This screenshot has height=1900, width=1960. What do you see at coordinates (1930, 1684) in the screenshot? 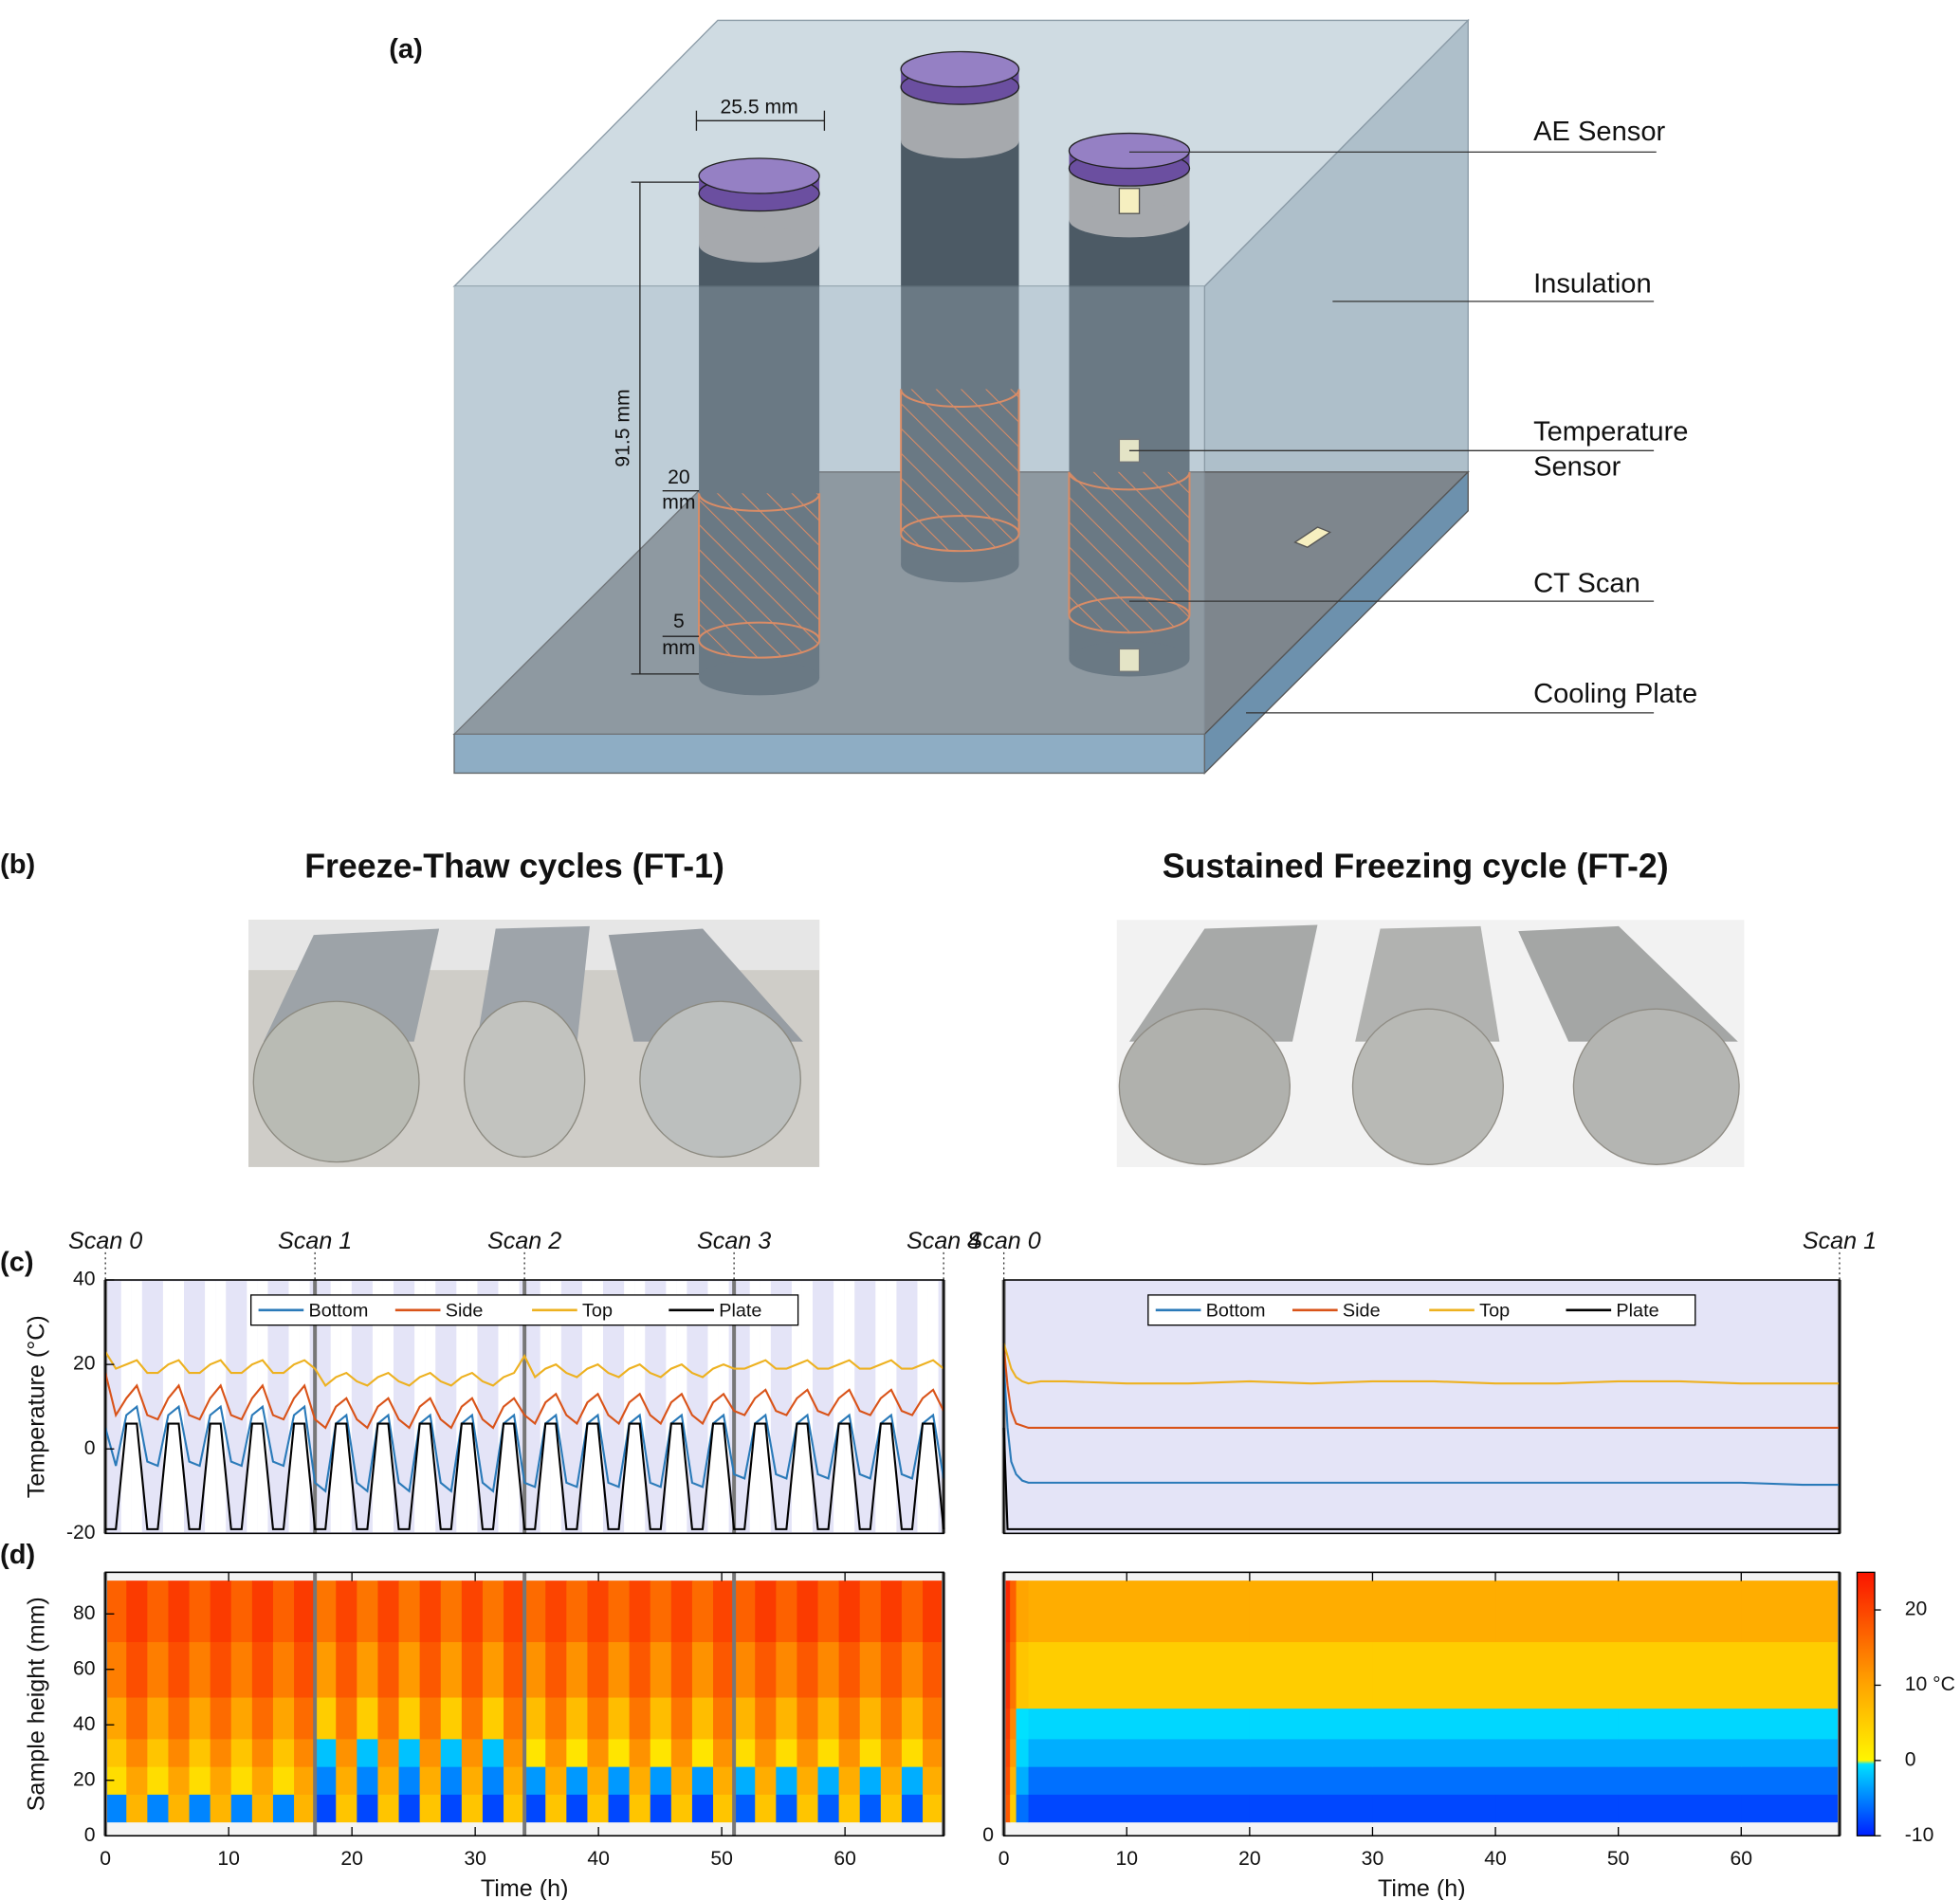
I see `colorbar-tick-label: 10 °C` at bounding box center [1930, 1684].